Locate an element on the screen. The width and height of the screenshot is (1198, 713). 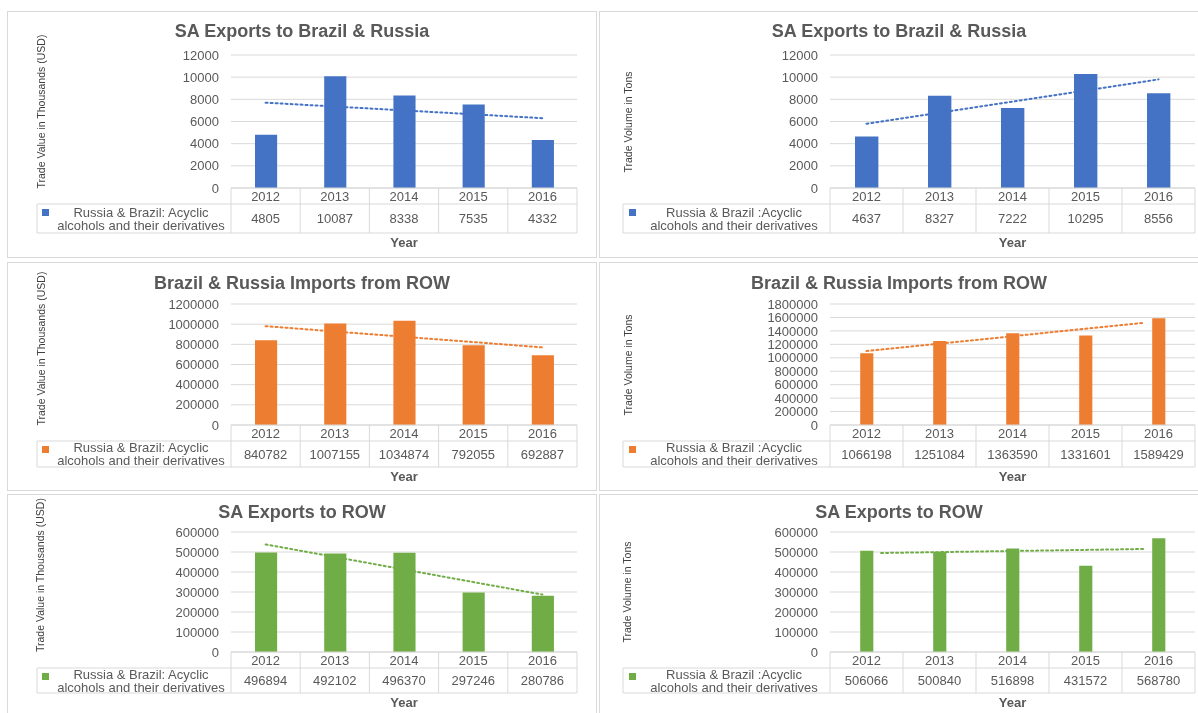
y-tick-label: 1200000 is located at coordinates (792, 344).